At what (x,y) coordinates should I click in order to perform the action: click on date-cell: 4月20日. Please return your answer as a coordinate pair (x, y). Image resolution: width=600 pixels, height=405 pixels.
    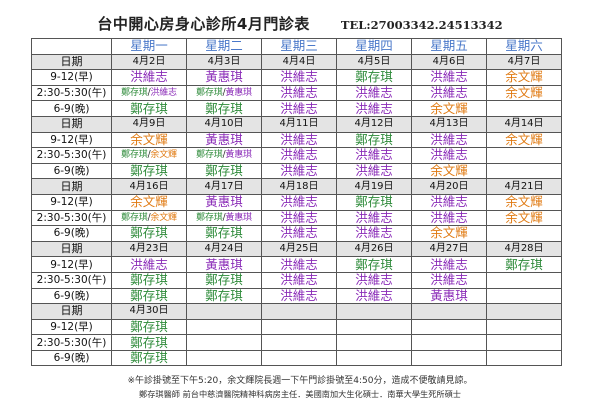
    Looking at the image, I should click on (449, 186).